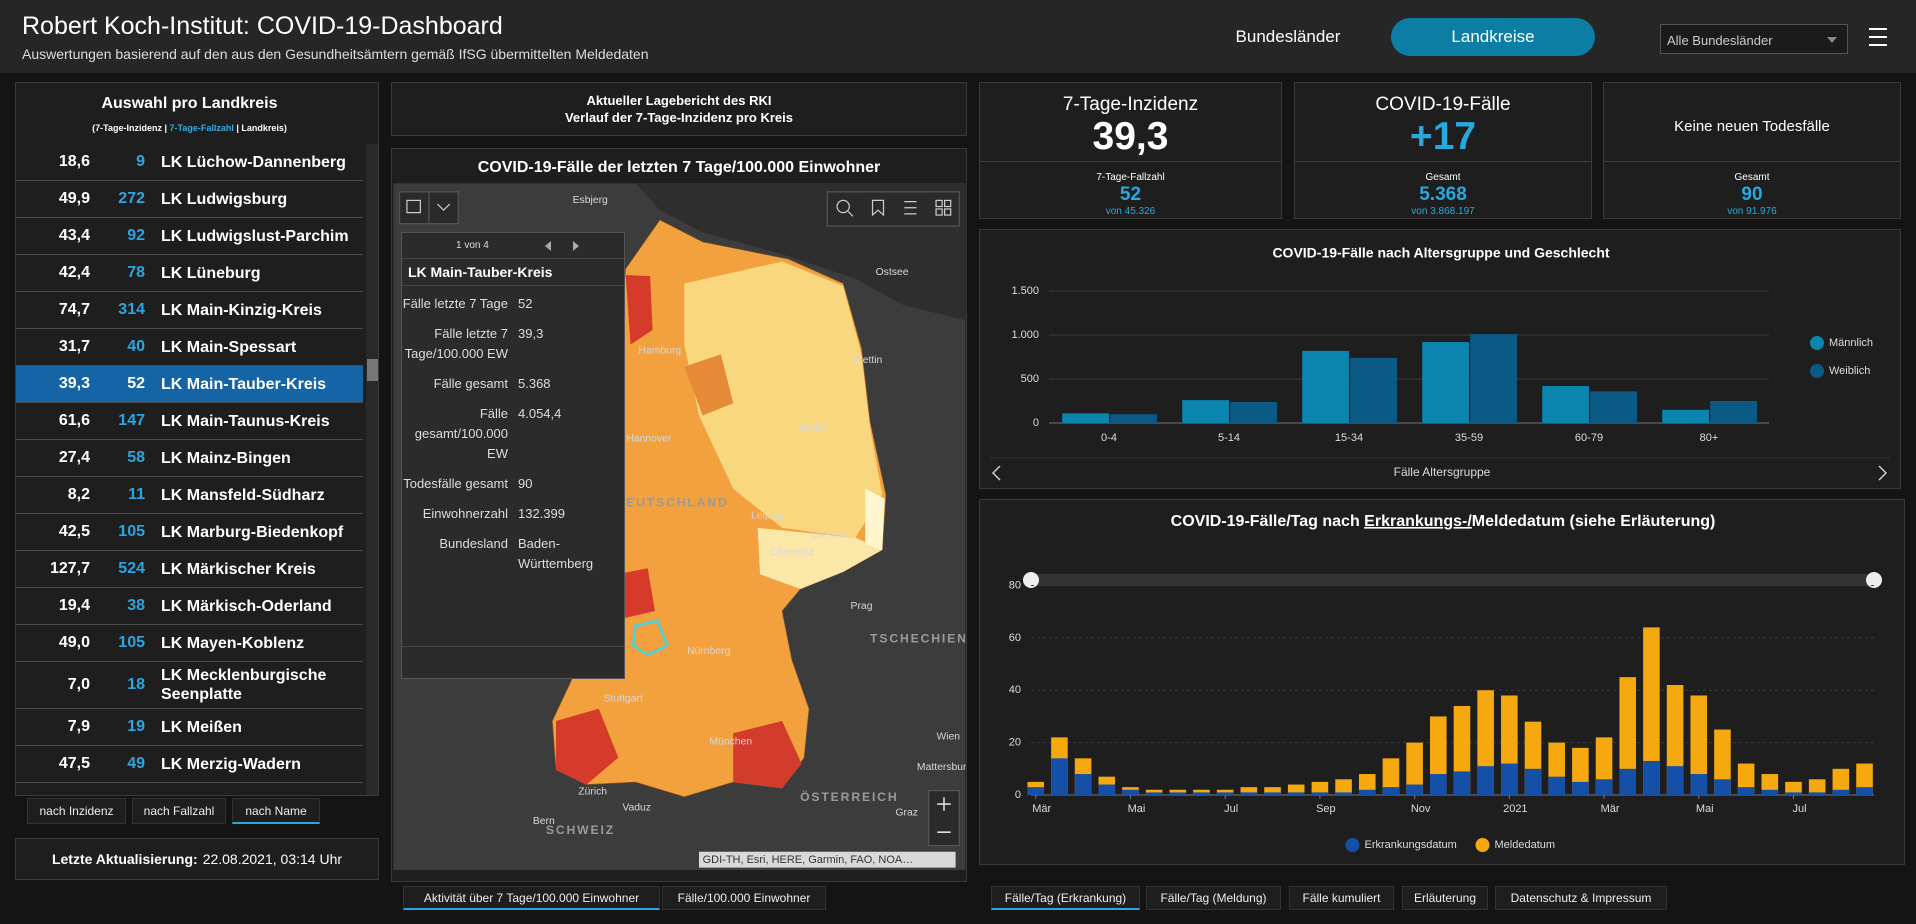 The image size is (1916, 924). Describe the element at coordinates (244, 685) in the screenshot. I see `district-name: LK Mecklenburgische Seenplatte` at that location.